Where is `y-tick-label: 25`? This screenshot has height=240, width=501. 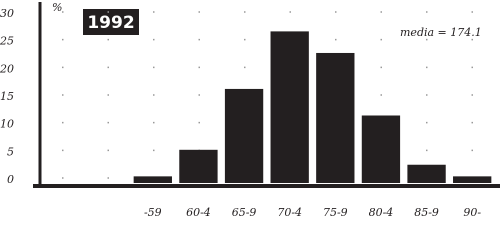
y-tick-label: 25 is located at coordinates (7, 41).